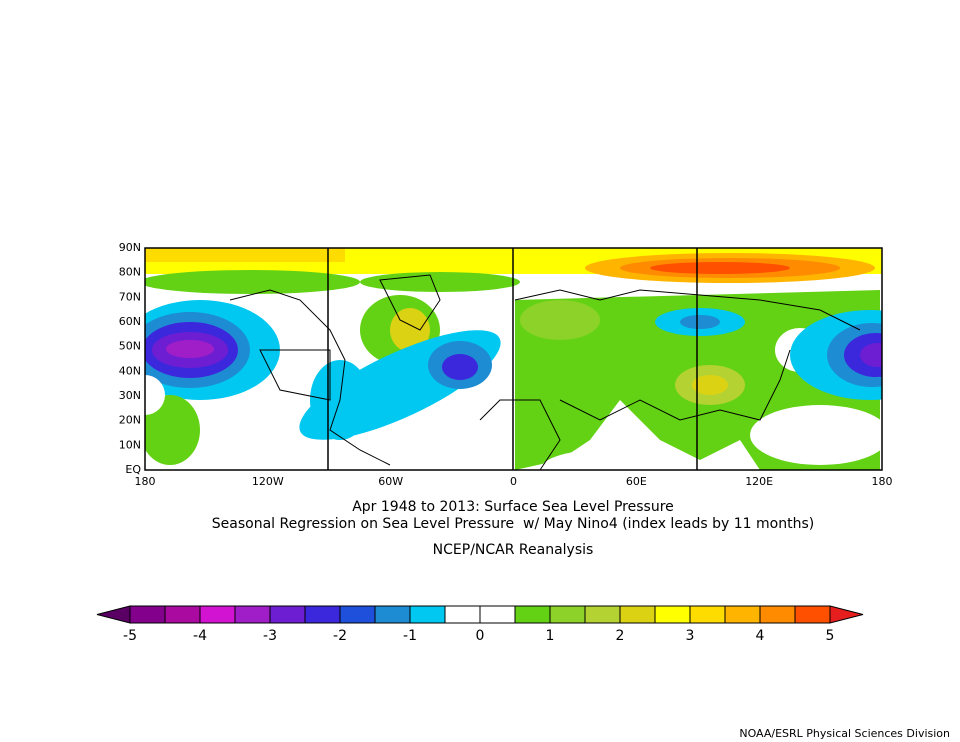 The image size is (960, 742). Describe the element at coordinates (844, 733) in the screenshot. I see `footer: NOAA/ESRL Physical Sciences Division` at that location.